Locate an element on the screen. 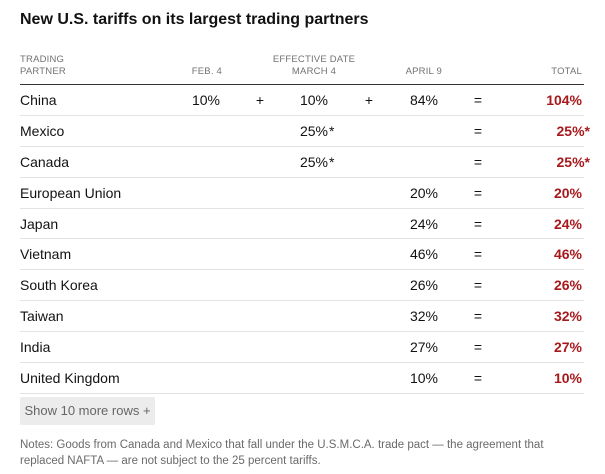  total-rate-value: 26% is located at coordinates (567, 285).